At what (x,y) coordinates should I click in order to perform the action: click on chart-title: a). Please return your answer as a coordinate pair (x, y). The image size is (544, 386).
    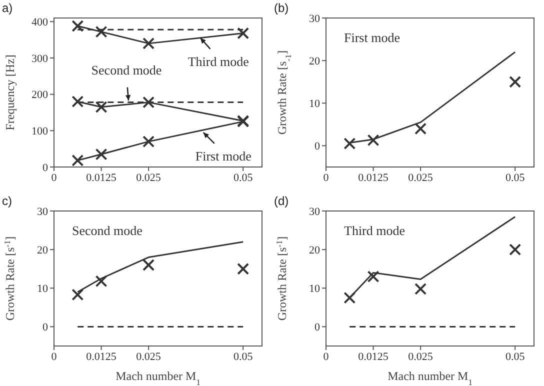
    Looking at the image, I should click on (7, 8).